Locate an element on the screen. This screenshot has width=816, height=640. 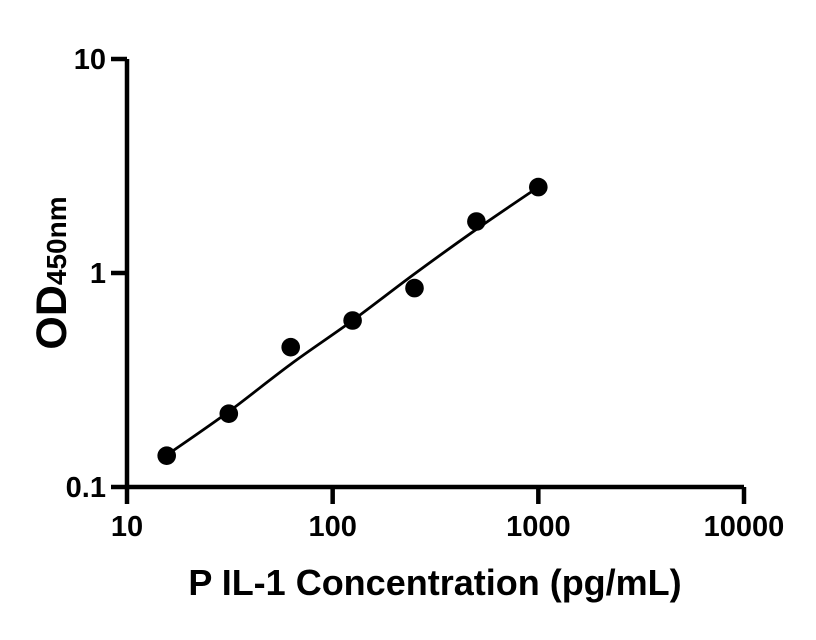
x-tick-label: 10 is located at coordinates (127, 527).